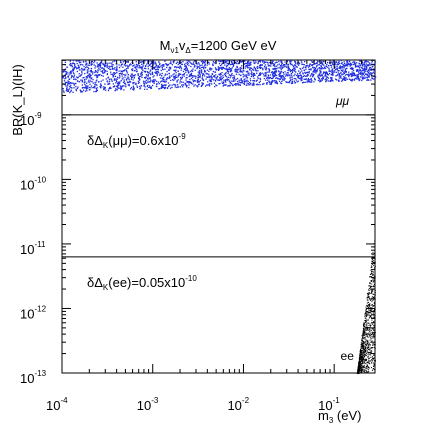 The width and height of the screenshot is (436, 436). Describe the element at coordinates (33, 248) in the screenshot. I see `y-tick-labels: 10-9 10-10 10-11 10-12 10-13` at that location.